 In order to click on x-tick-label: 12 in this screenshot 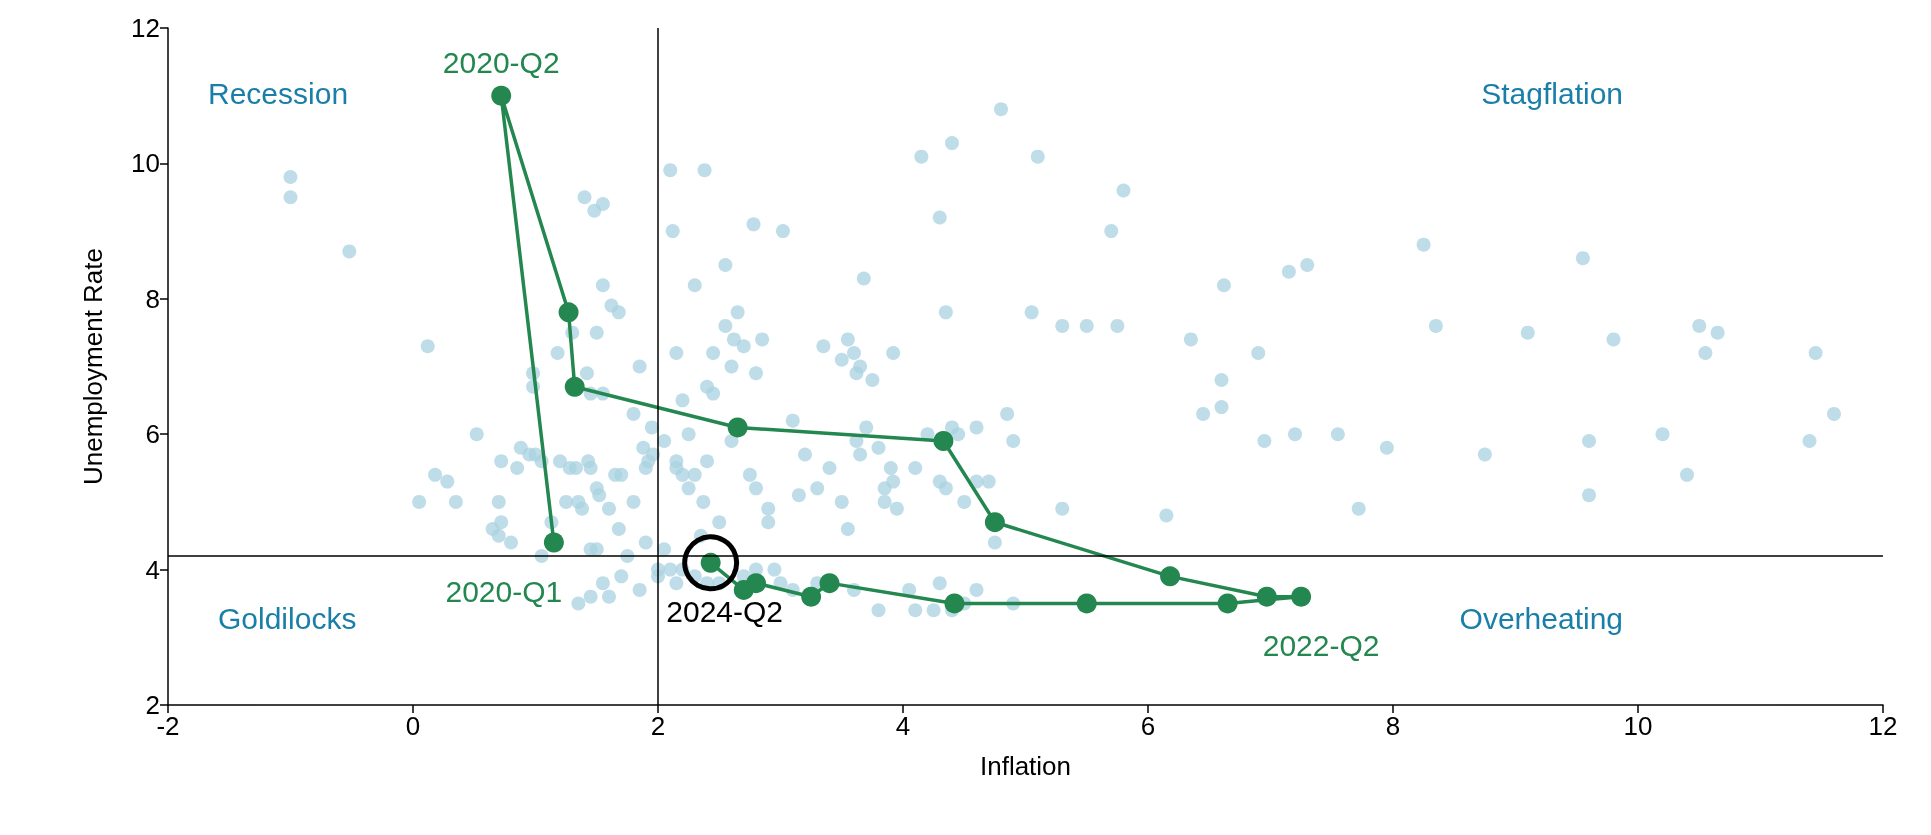, I will do `click(1883, 726)`.